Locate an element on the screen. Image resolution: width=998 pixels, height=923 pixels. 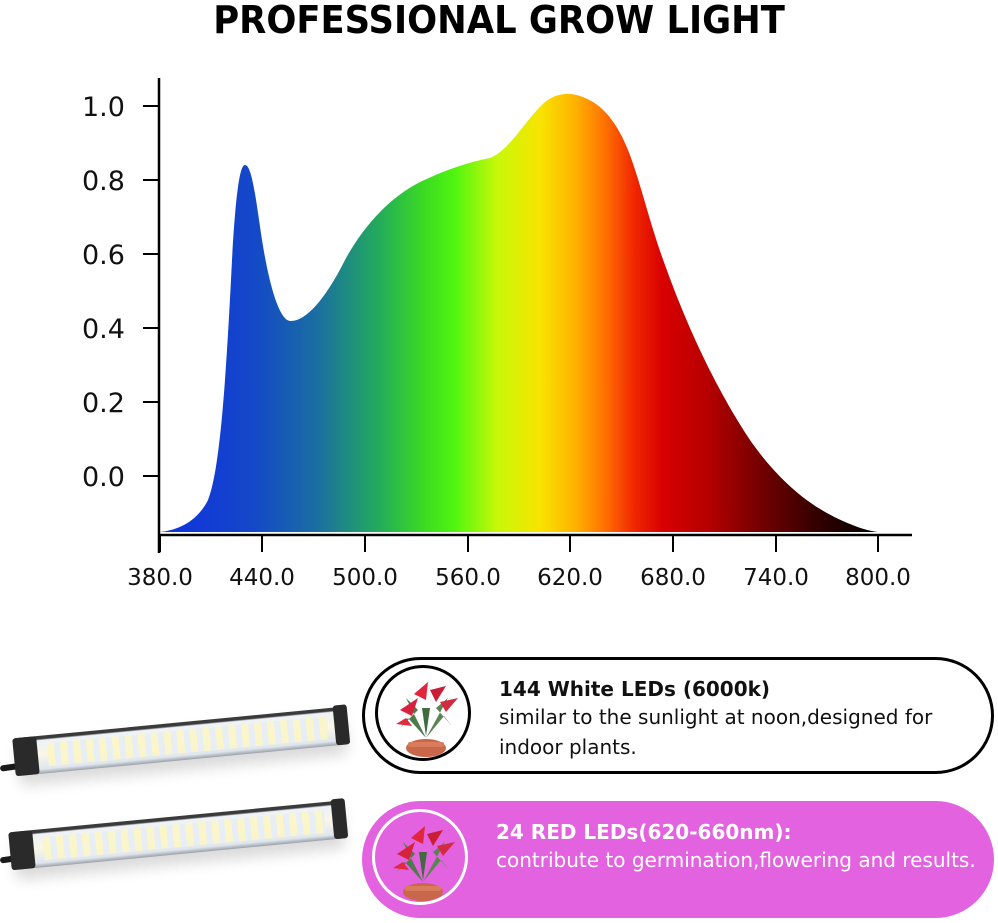
x-tick-label: 680.0 is located at coordinates (673, 578).